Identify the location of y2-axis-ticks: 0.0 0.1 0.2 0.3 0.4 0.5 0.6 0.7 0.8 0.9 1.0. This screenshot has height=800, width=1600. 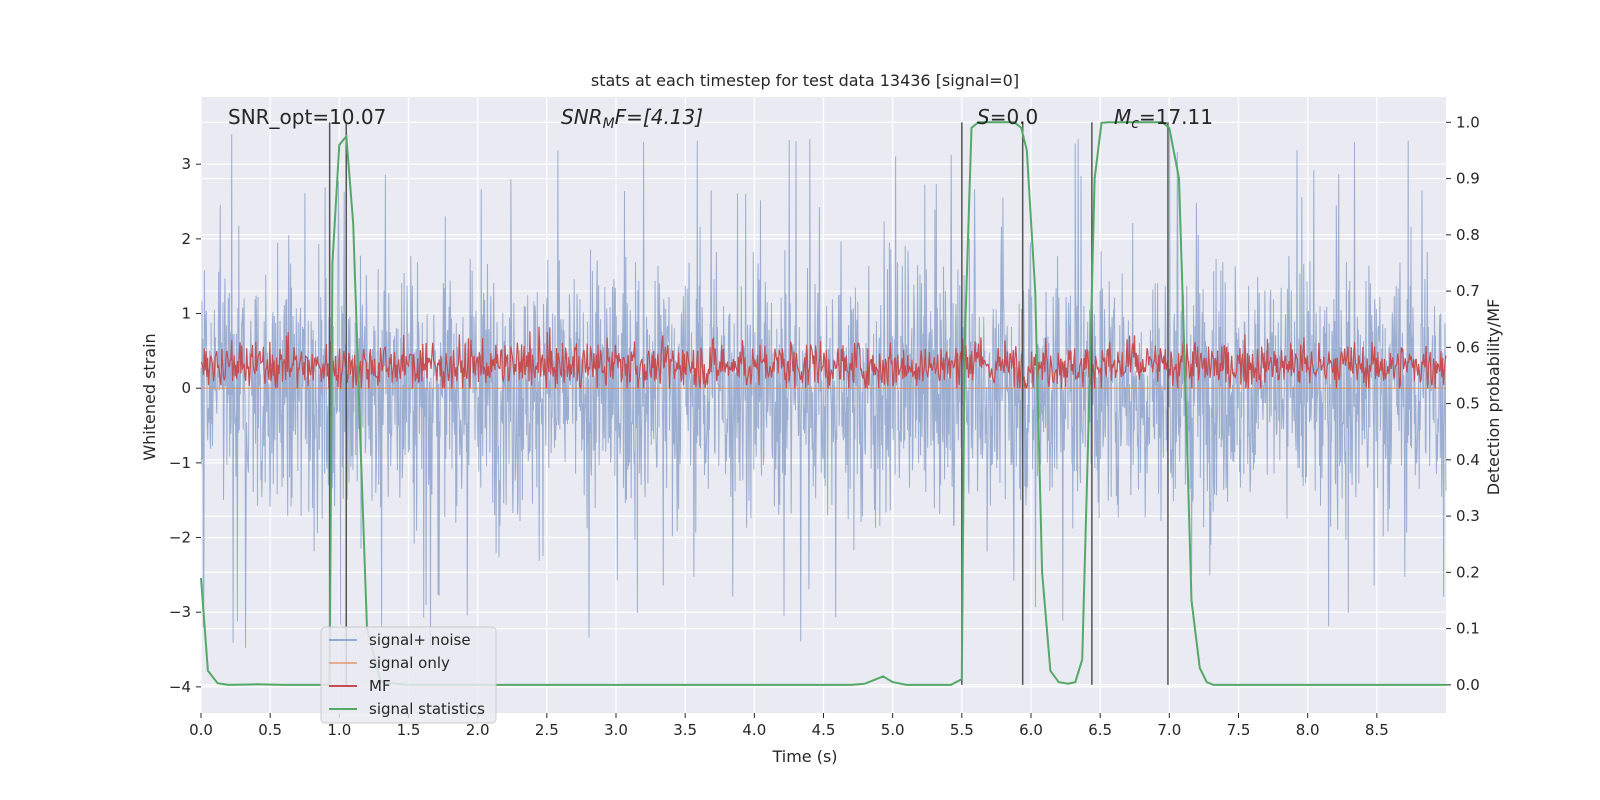
(1463, 403).